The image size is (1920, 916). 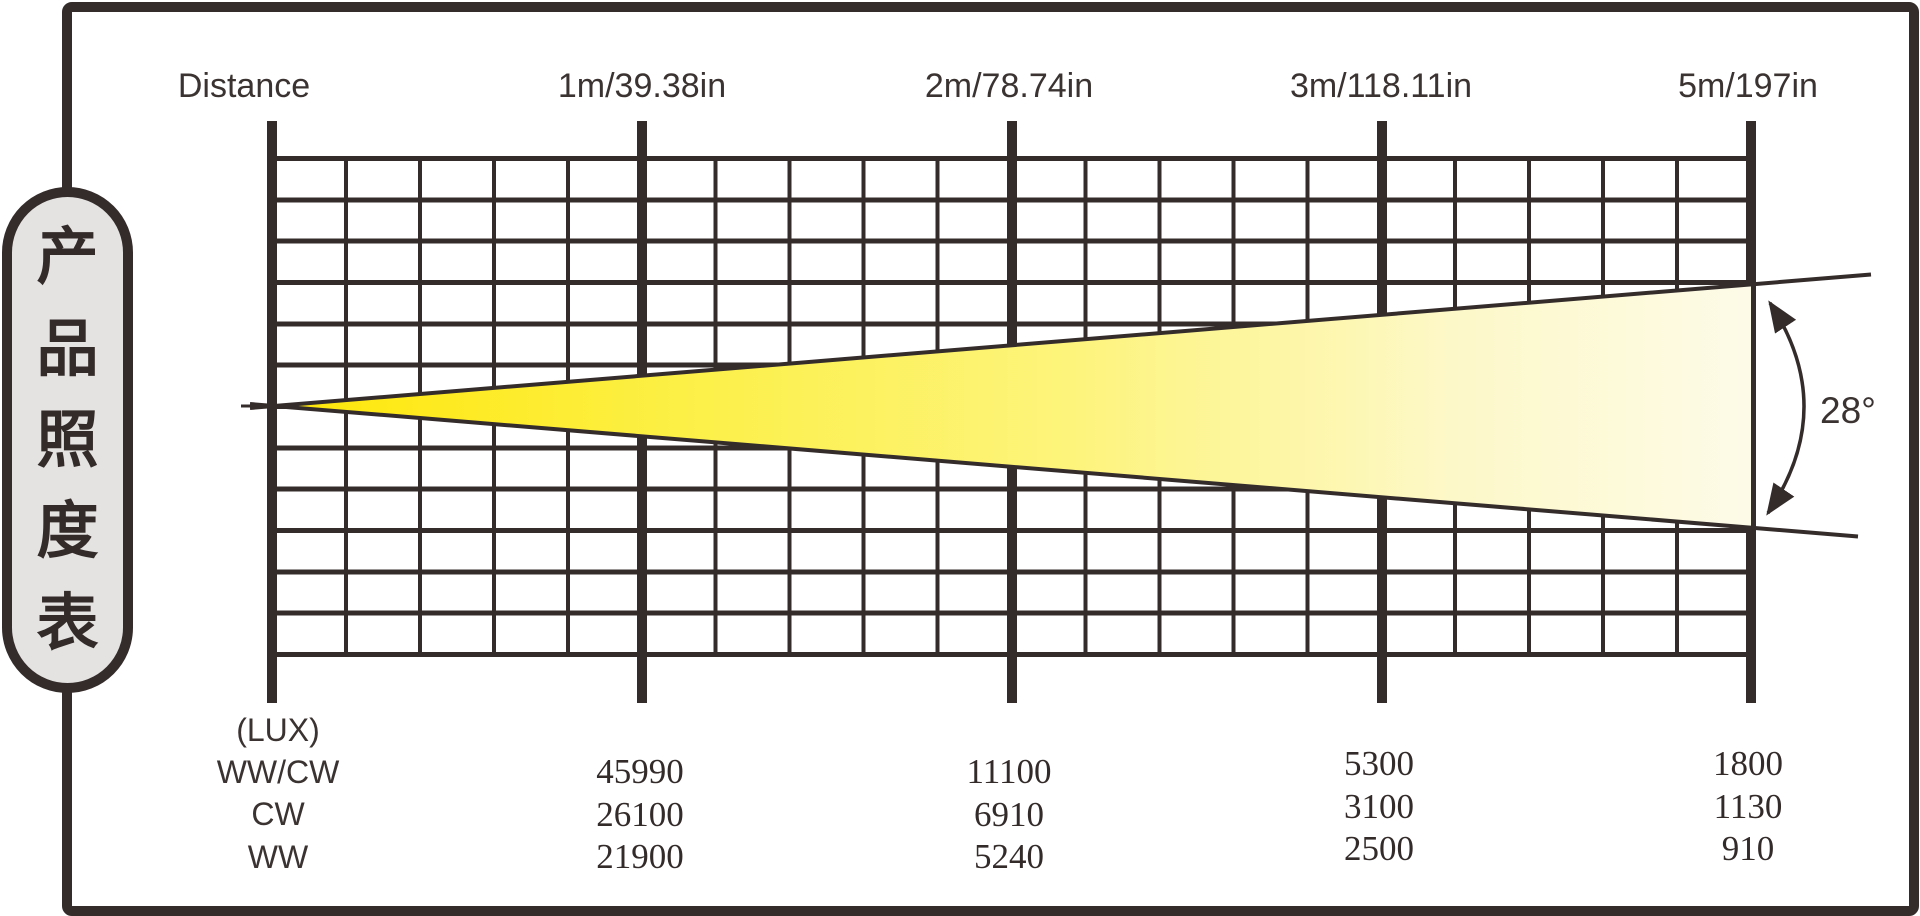 I want to click on chart-title-badge: 产品照度表, so click(x=67, y=440).